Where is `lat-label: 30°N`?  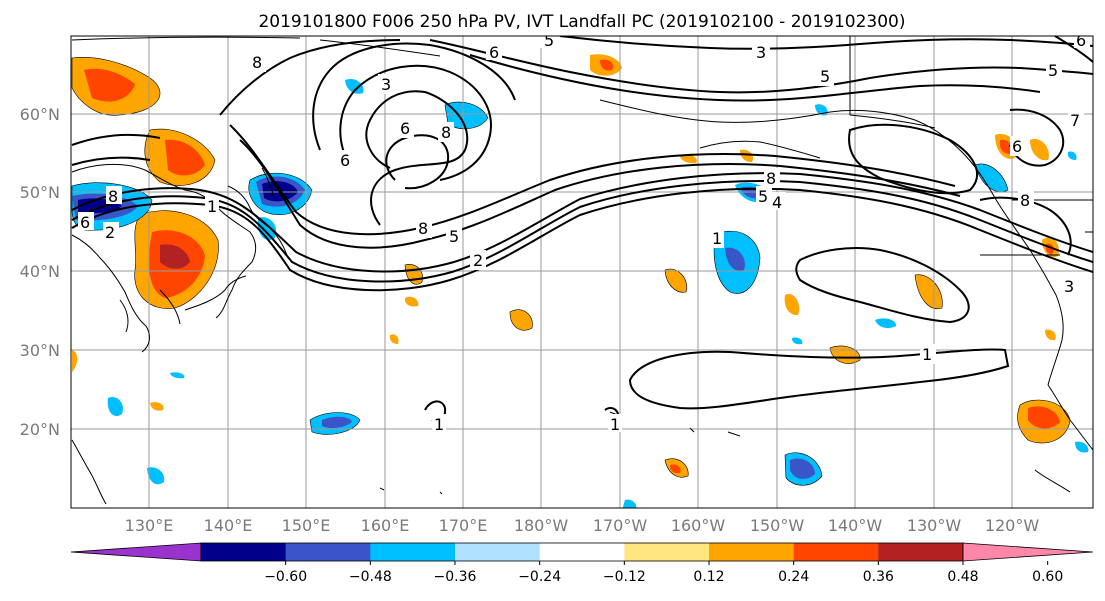 lat-label: 30°N is located at coordinates (40, 350).